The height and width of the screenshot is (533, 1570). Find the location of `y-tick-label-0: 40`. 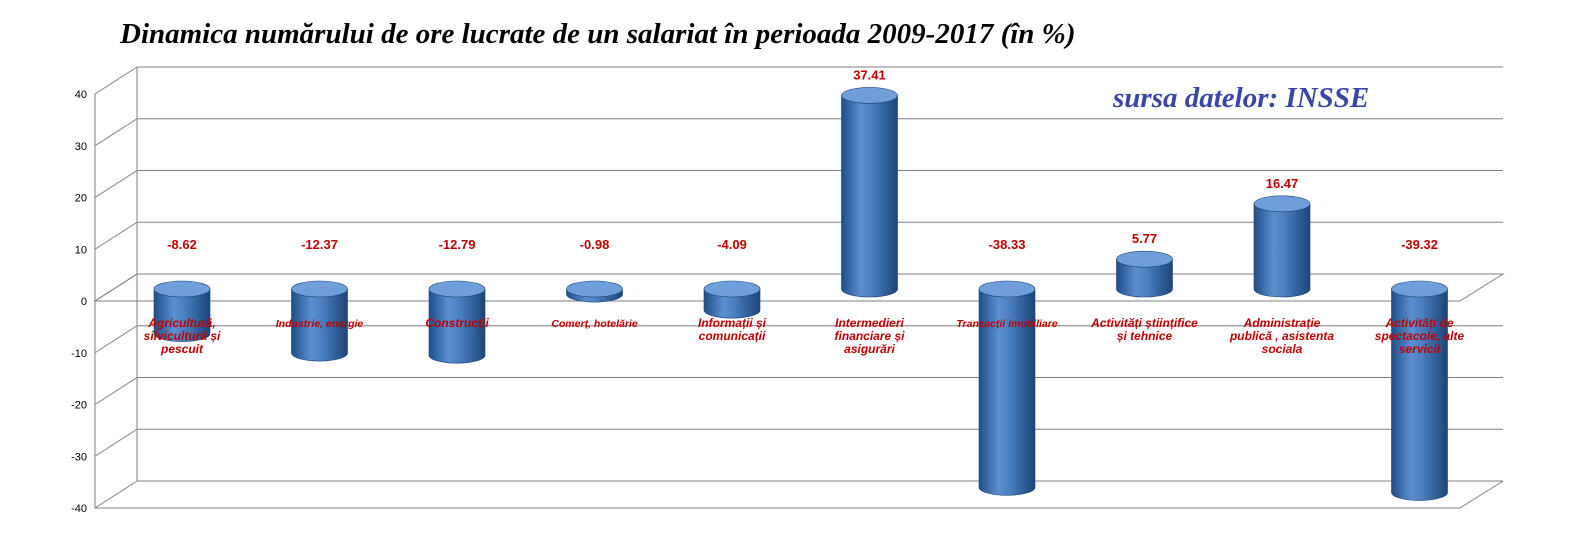

y-tick-label-0: 40 is located at coordinates (81, 95).